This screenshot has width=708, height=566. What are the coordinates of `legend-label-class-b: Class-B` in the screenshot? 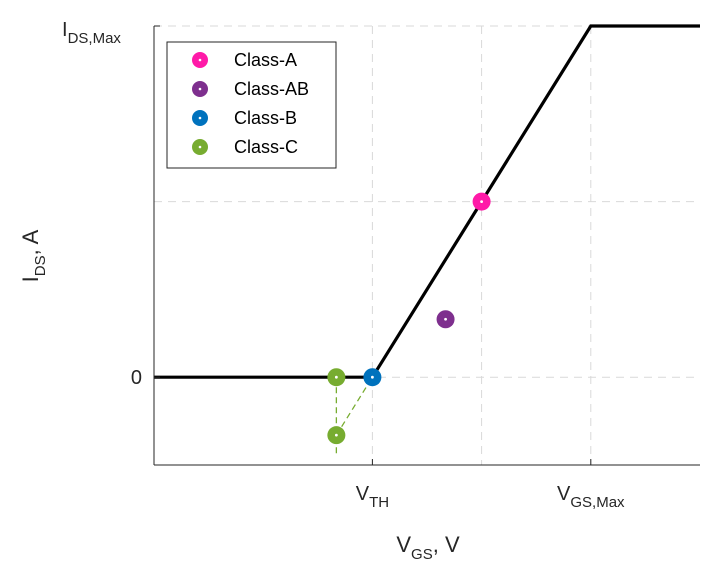 It's located at (265, 118).